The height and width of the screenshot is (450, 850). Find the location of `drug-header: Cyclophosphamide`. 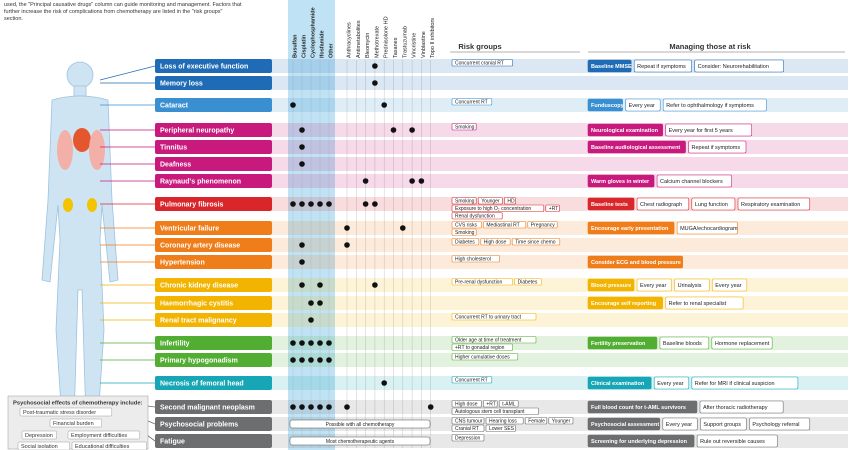

drug-header: Cyclophosphamide is located at coordinates (313, 32).